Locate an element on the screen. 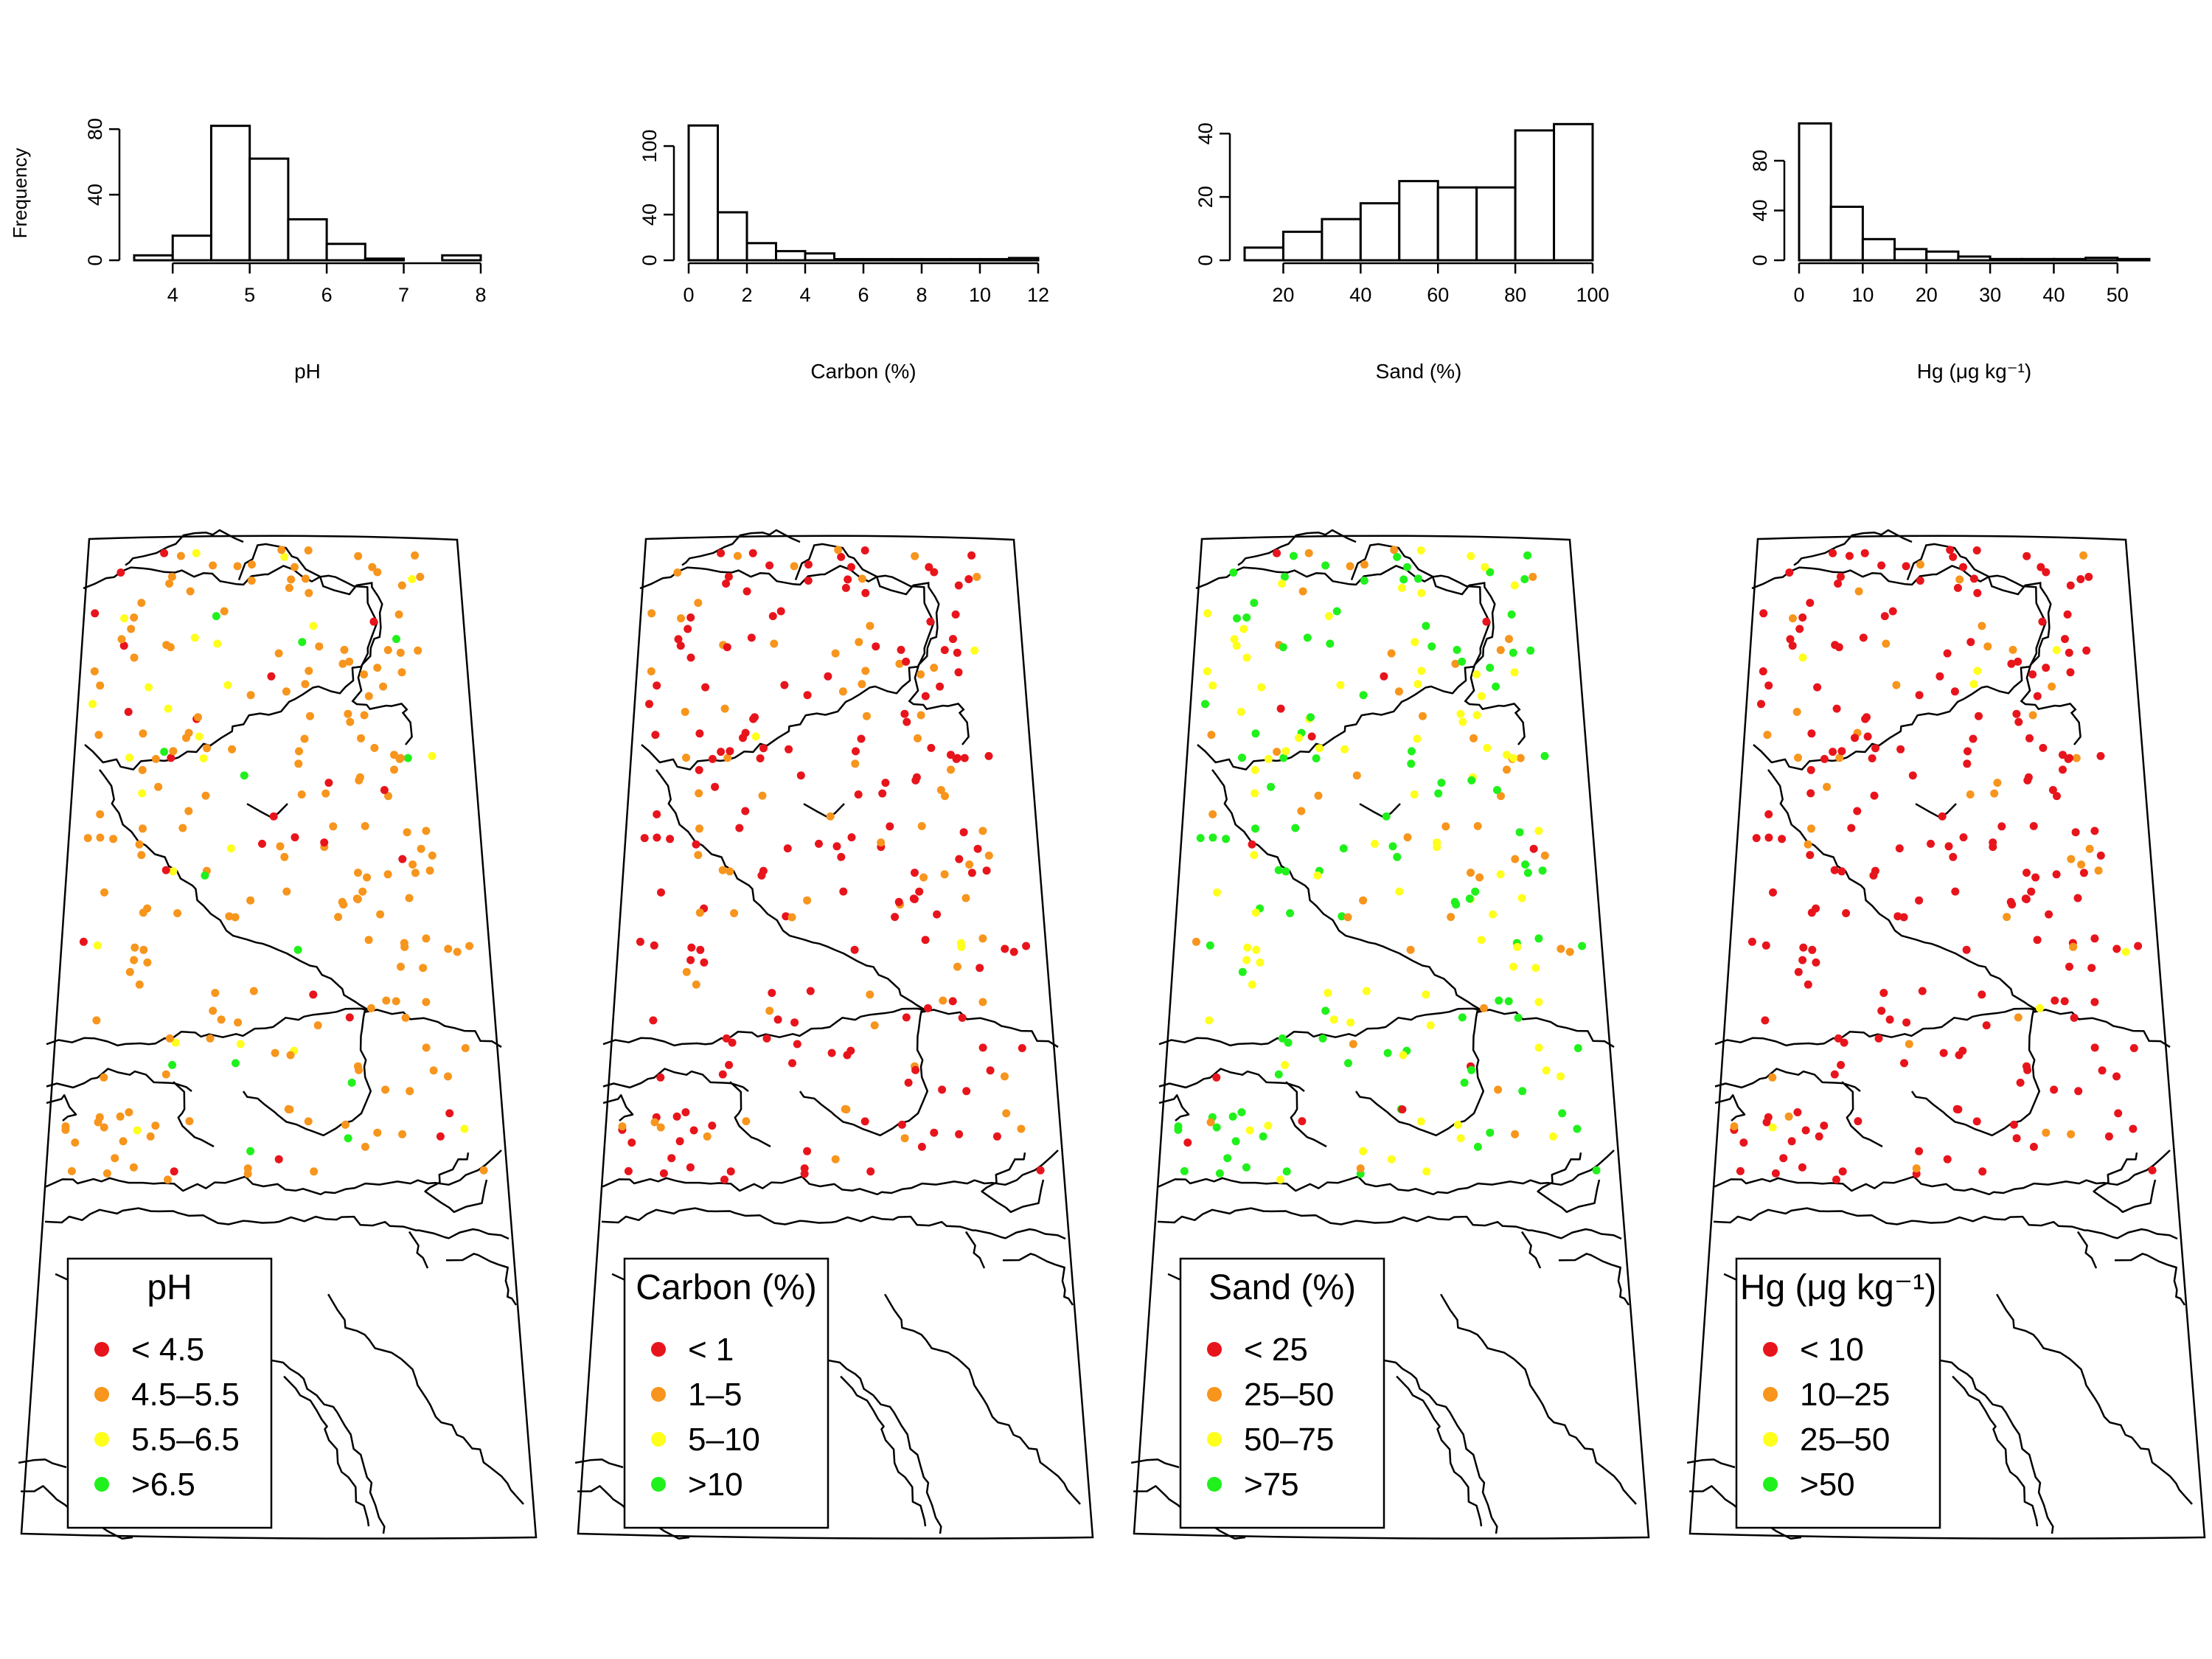 Image resolution: width=2212 pixels, height=1659 pixels. x-axis-label: Hg (μg kg⁻¹) is located at coordinates (1974, 371).